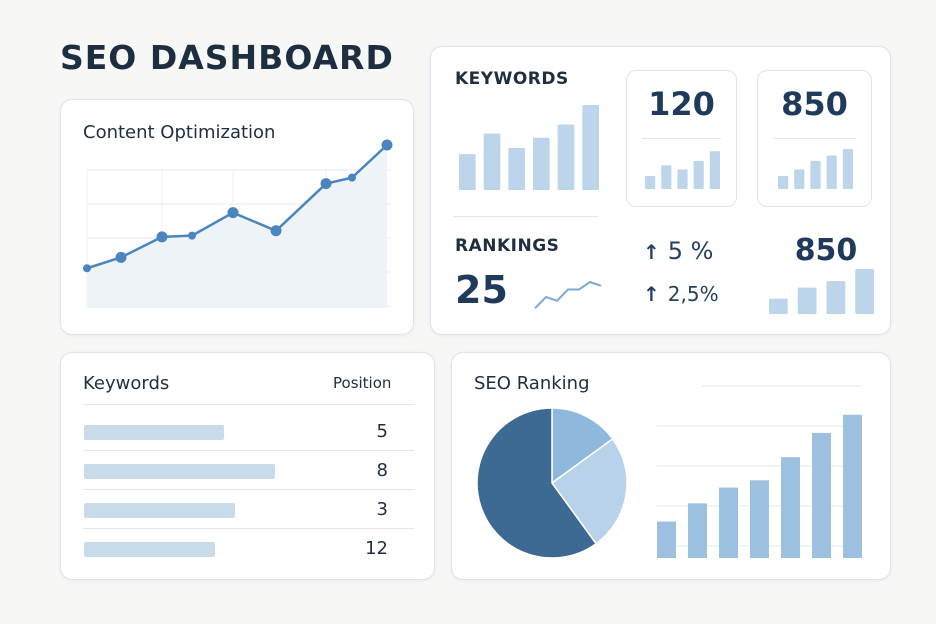  I want to click on rankings-stat-value: 850, so click(826, 250).